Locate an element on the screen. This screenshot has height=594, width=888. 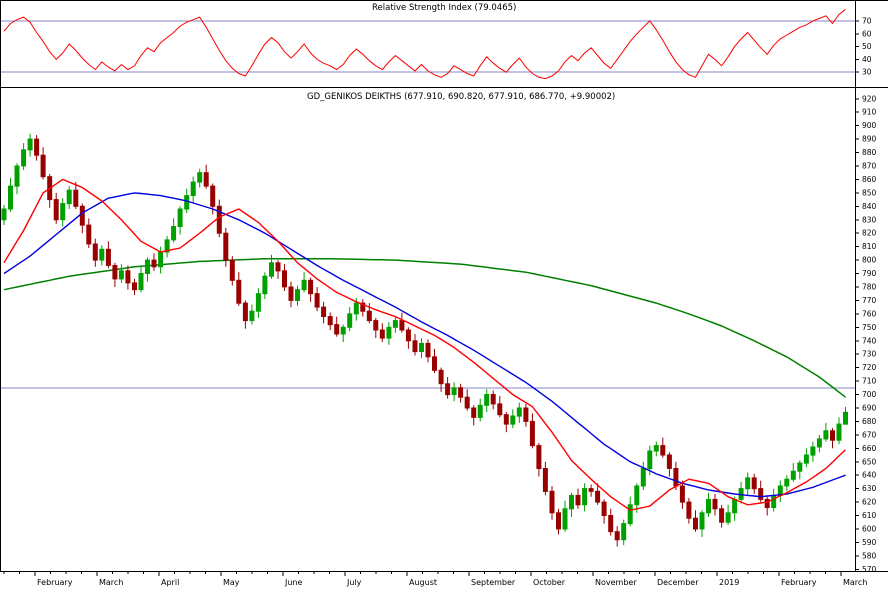
svg-text: 790 is located at coordinates (869, 273).